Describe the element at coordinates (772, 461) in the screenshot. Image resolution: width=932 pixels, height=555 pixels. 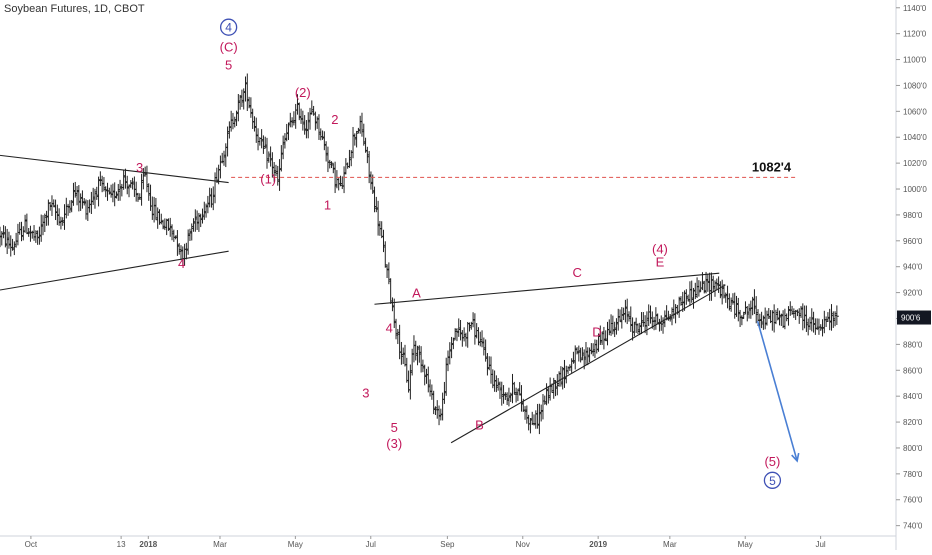
I see `wave-label: (5)` at that location.